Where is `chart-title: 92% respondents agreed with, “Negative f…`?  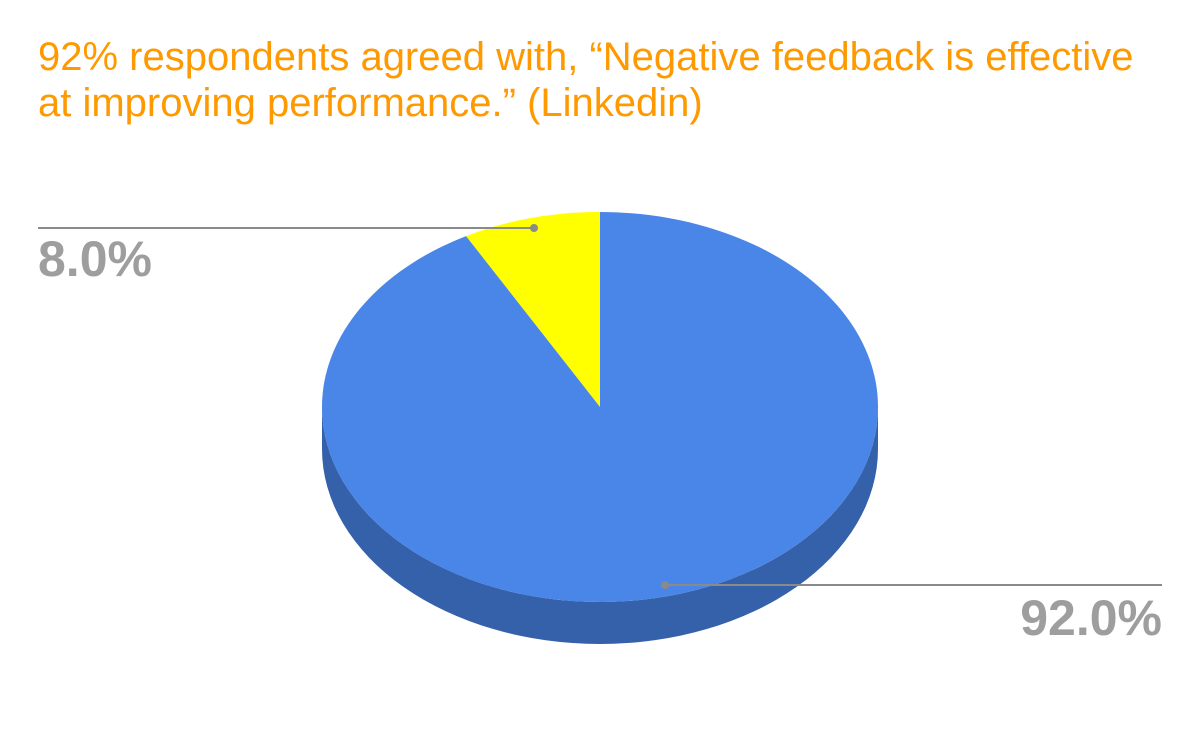 chart-title: 92% respondents agreed with, “Negative f… is located at coordinates (586, 80).